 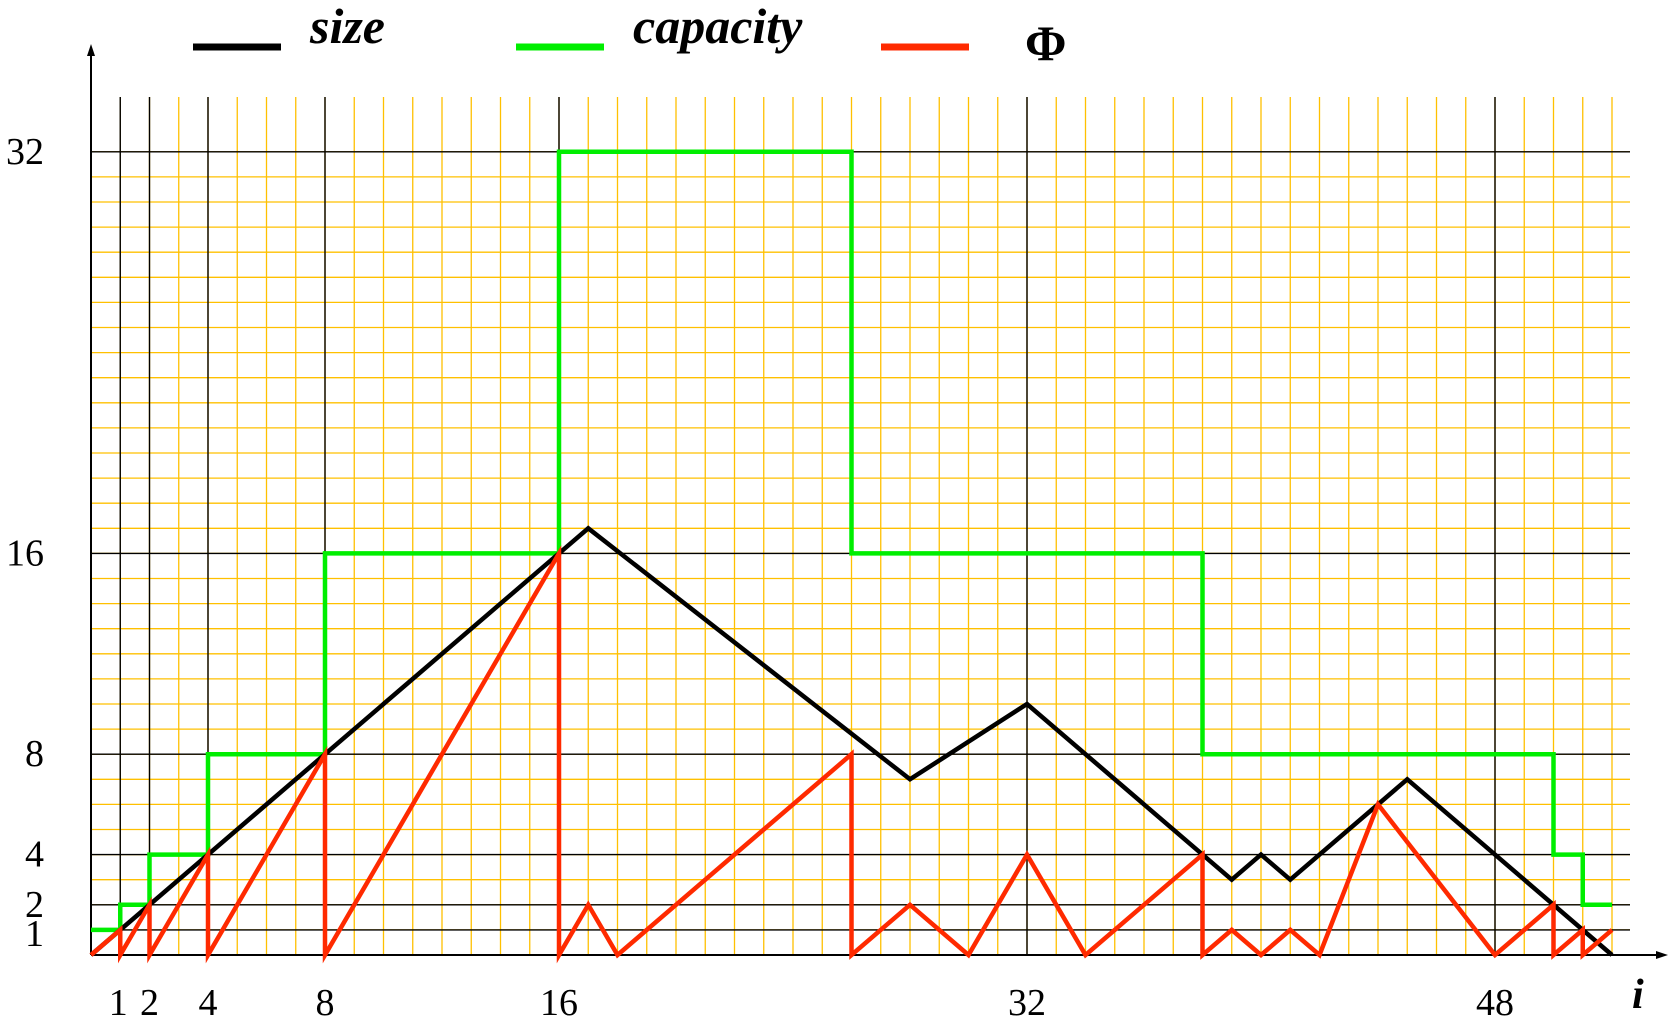 I want to click on legend-label-size: size, so click(x=347, y=27).